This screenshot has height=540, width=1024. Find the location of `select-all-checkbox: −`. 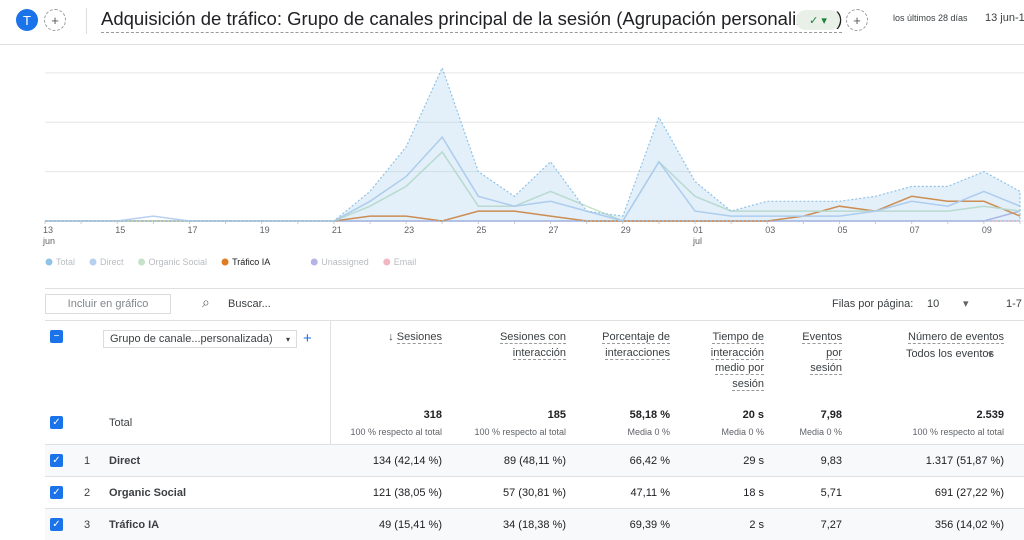

select-all-checkbox: − is located at coordinates (56, 336).